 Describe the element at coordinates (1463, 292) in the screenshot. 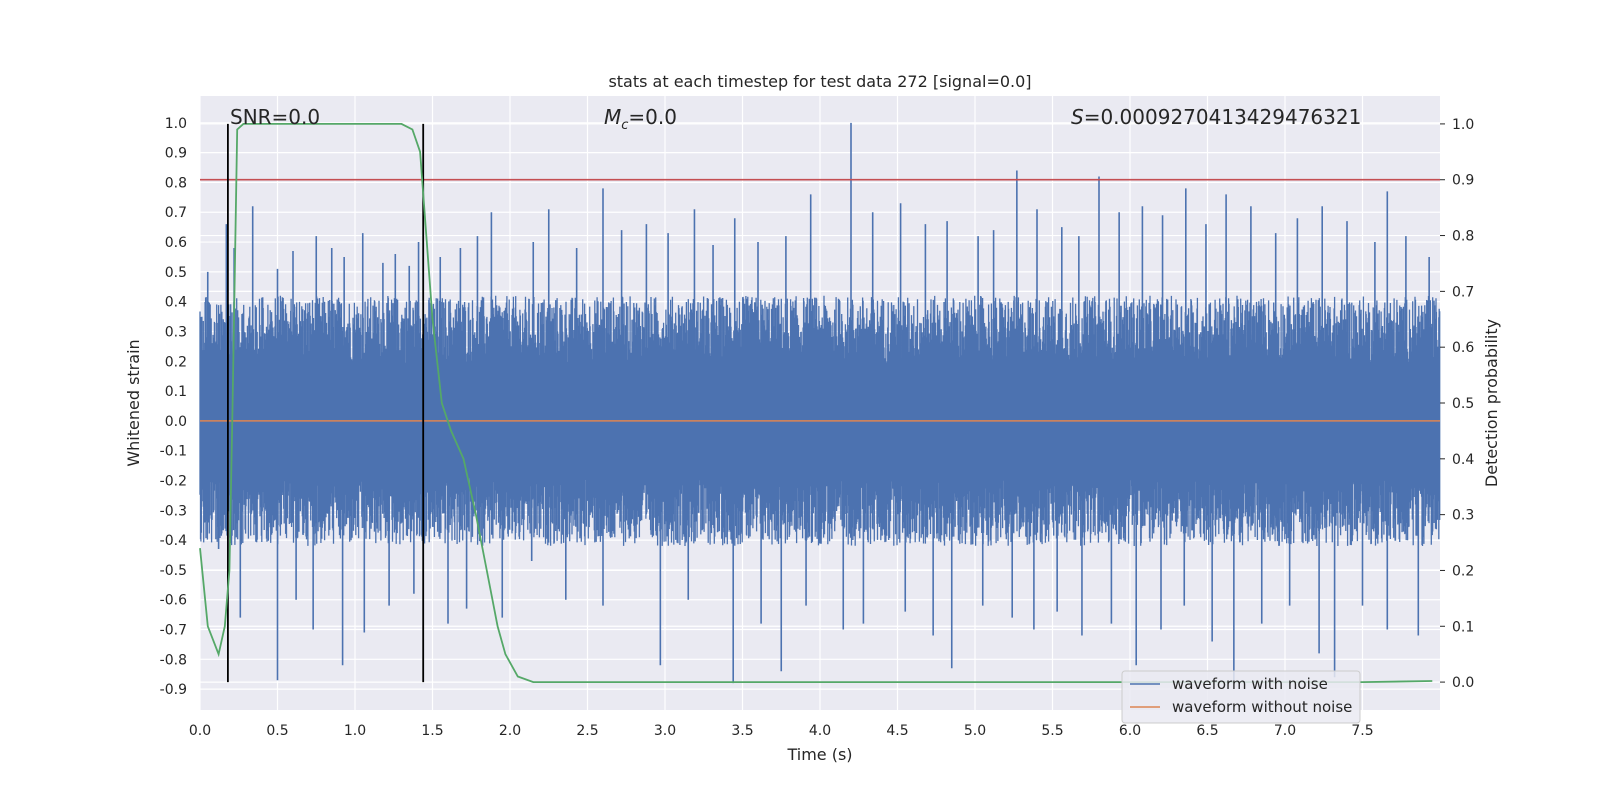

I see `y2-tick-label: 0.7` at that location.